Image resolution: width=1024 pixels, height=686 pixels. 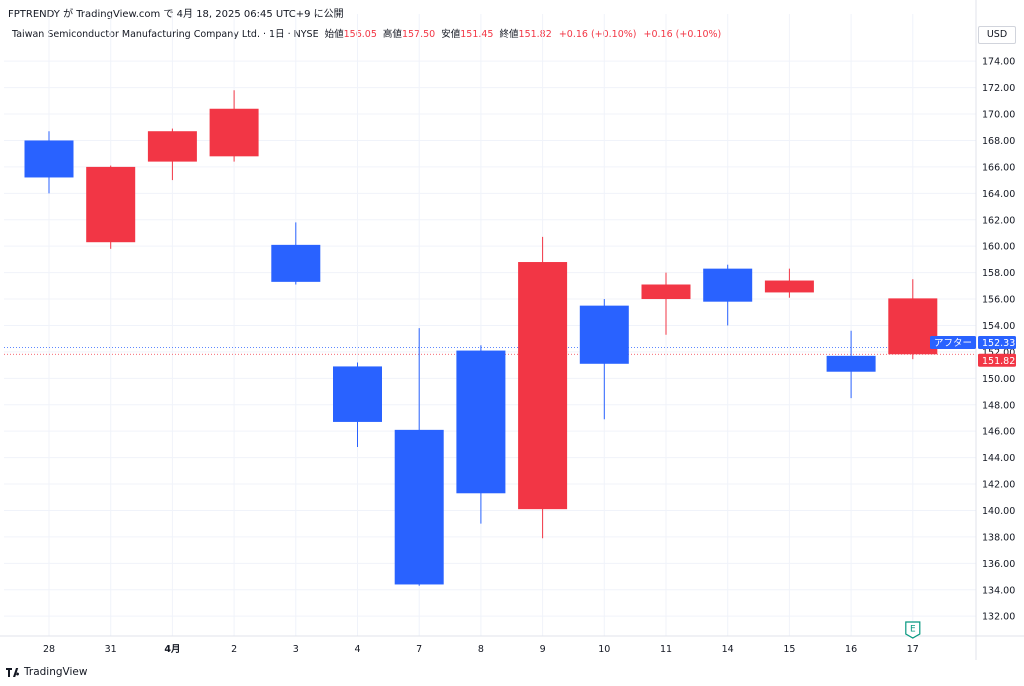 I want to click on close-label: 終値, so click(x=509, y=34).